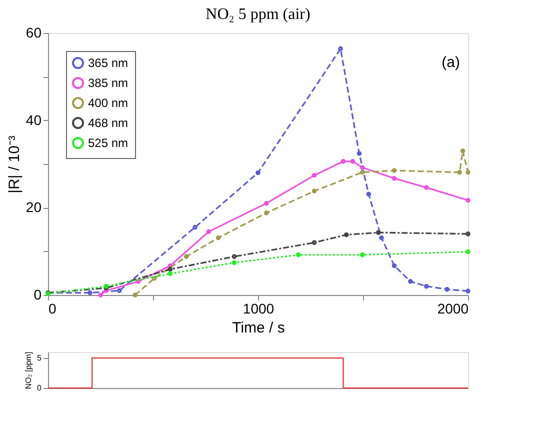  What do you see at coordinates (108, 123) in the screenshot?
I see `legend-label: 468 nm` at bounding box center [108, 123].